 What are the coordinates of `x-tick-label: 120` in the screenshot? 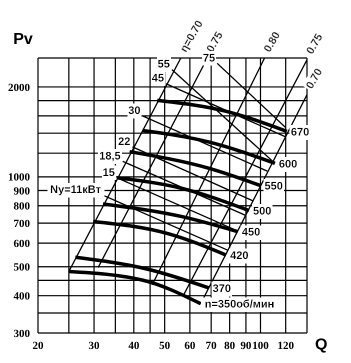 It's located at (285, 346).